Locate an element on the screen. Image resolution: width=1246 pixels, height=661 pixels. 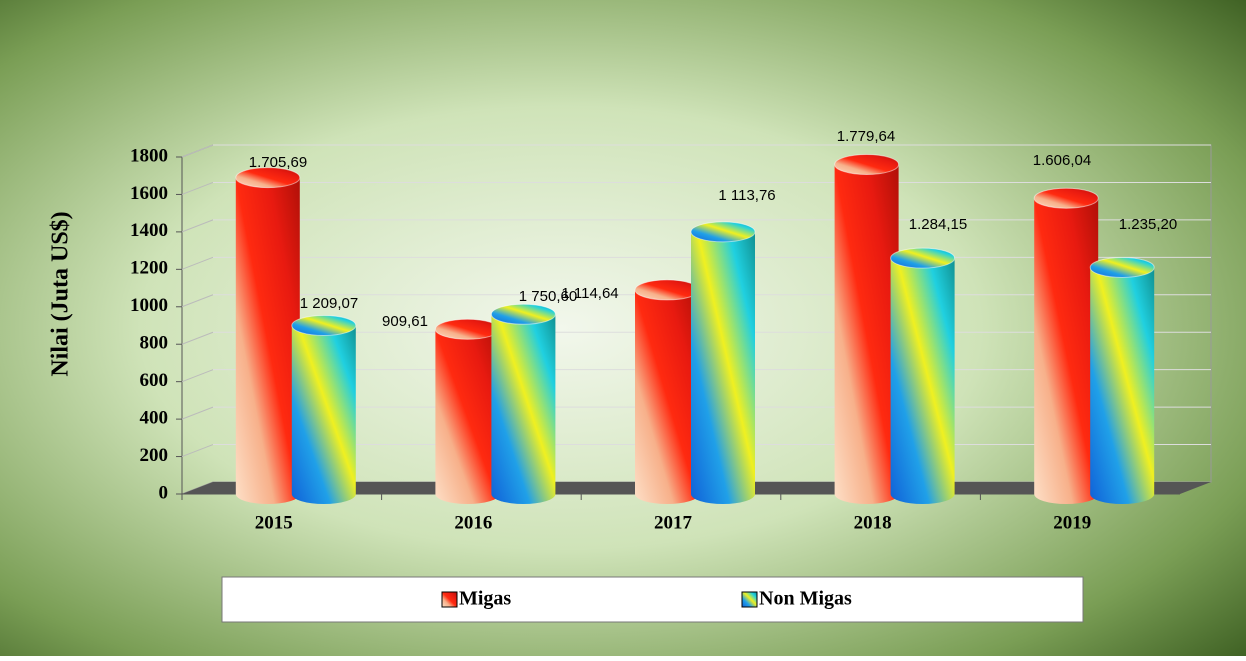
data-label: 1 114,64 is located at coordinates (589, 293).